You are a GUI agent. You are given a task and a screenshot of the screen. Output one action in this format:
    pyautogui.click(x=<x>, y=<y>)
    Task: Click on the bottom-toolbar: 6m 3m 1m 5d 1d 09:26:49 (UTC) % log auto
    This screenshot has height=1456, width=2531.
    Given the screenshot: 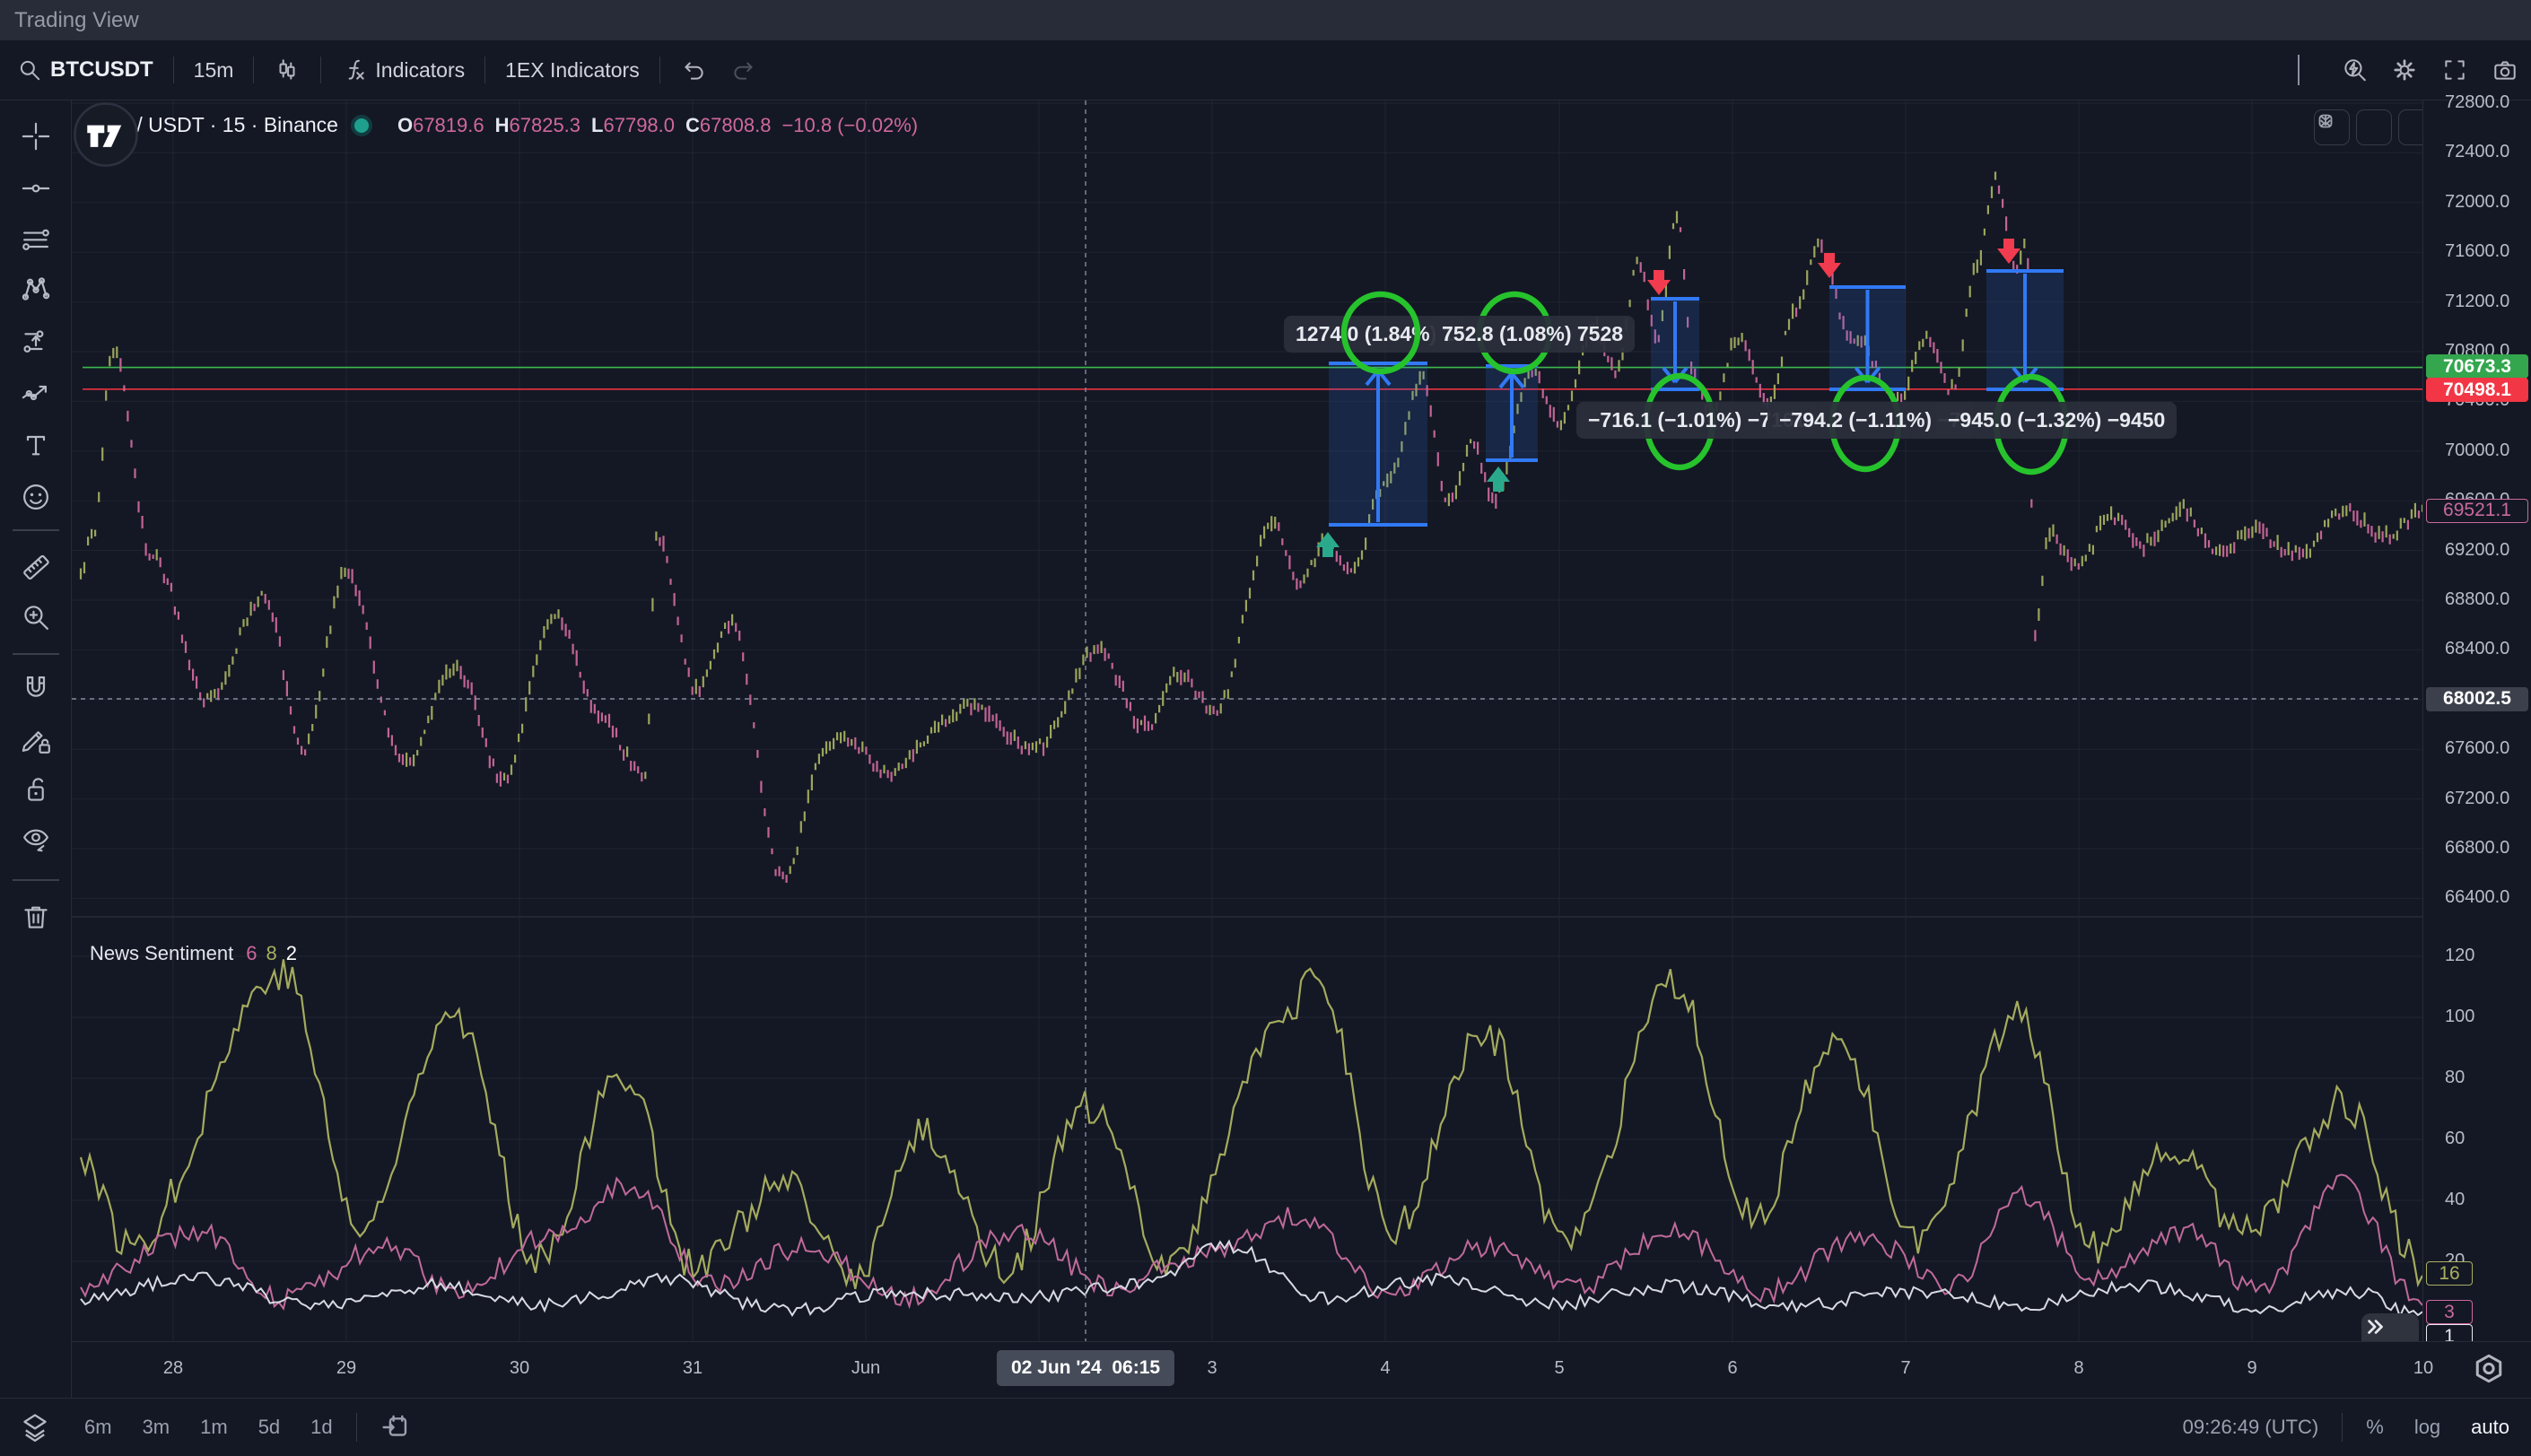 What is the action you would take?
    pyautogui.click(x=1265, y=1427)
    